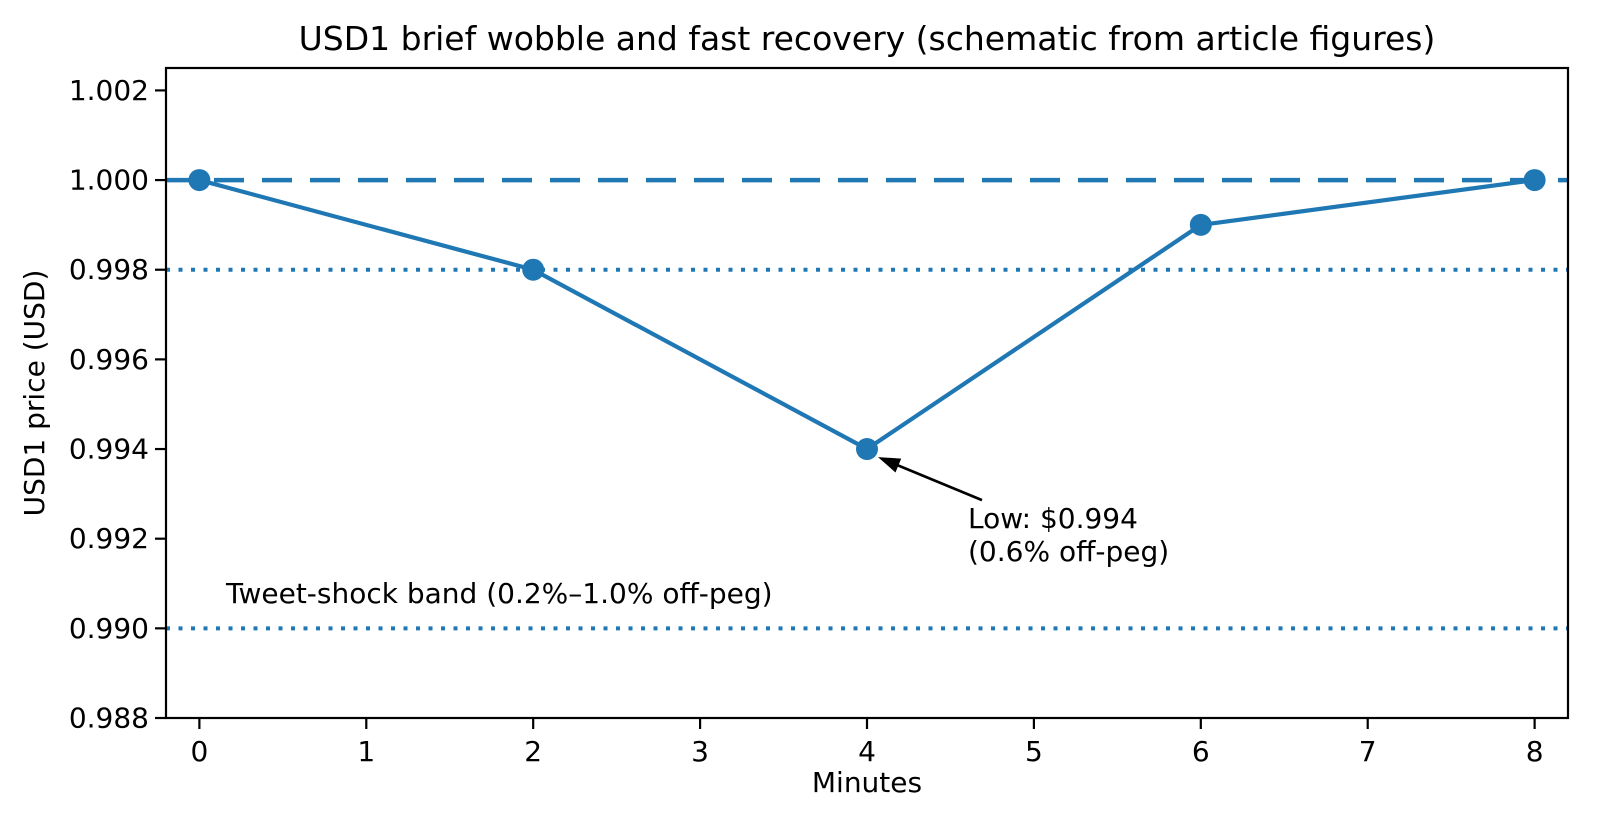  What do you see at coordinates (1368, 751) in the screenshot?
I see `x-tick-label: 7` at bounding box center [1368, 751].